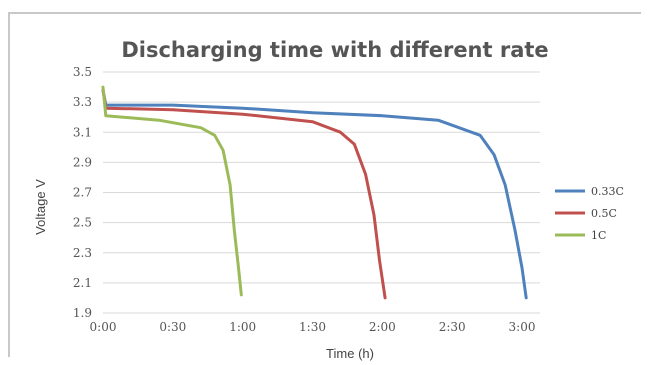 The width and height of the screenshot is (649, 365). Describe the element at coordinates (242, 327) in the screenshot. I see `x-tick-label: 1:00` at that location.